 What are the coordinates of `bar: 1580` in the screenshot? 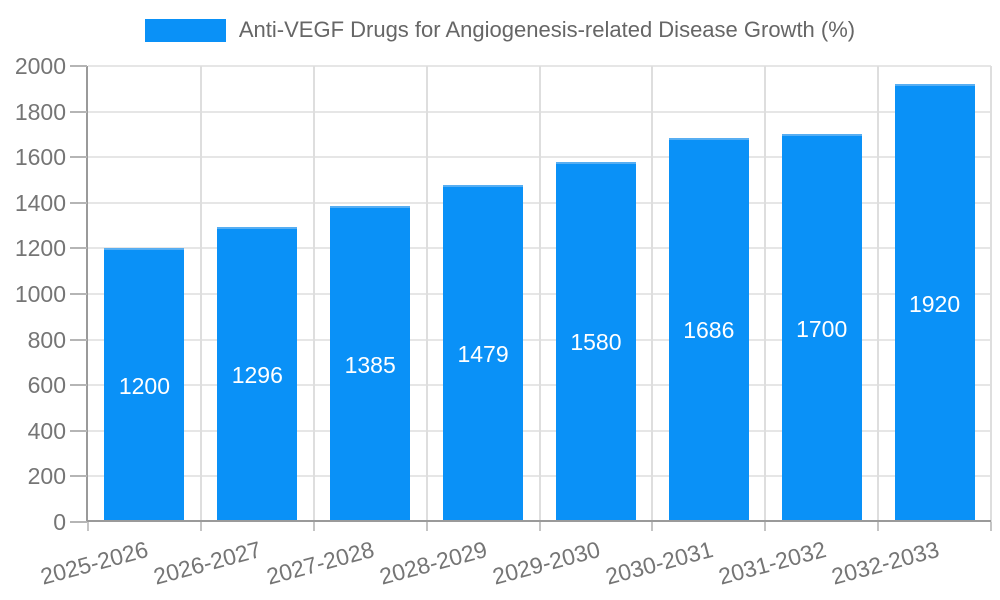 It's located at (595, 341).